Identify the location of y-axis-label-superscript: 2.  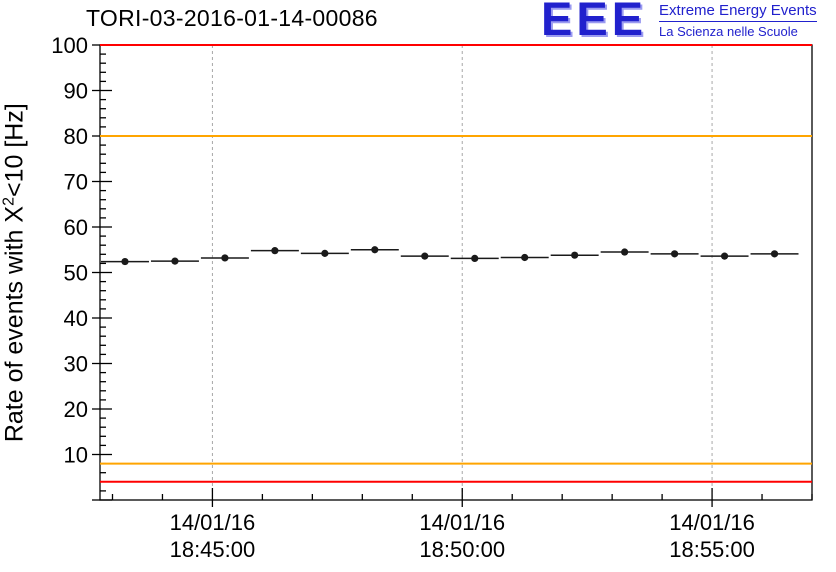
(9, 201).